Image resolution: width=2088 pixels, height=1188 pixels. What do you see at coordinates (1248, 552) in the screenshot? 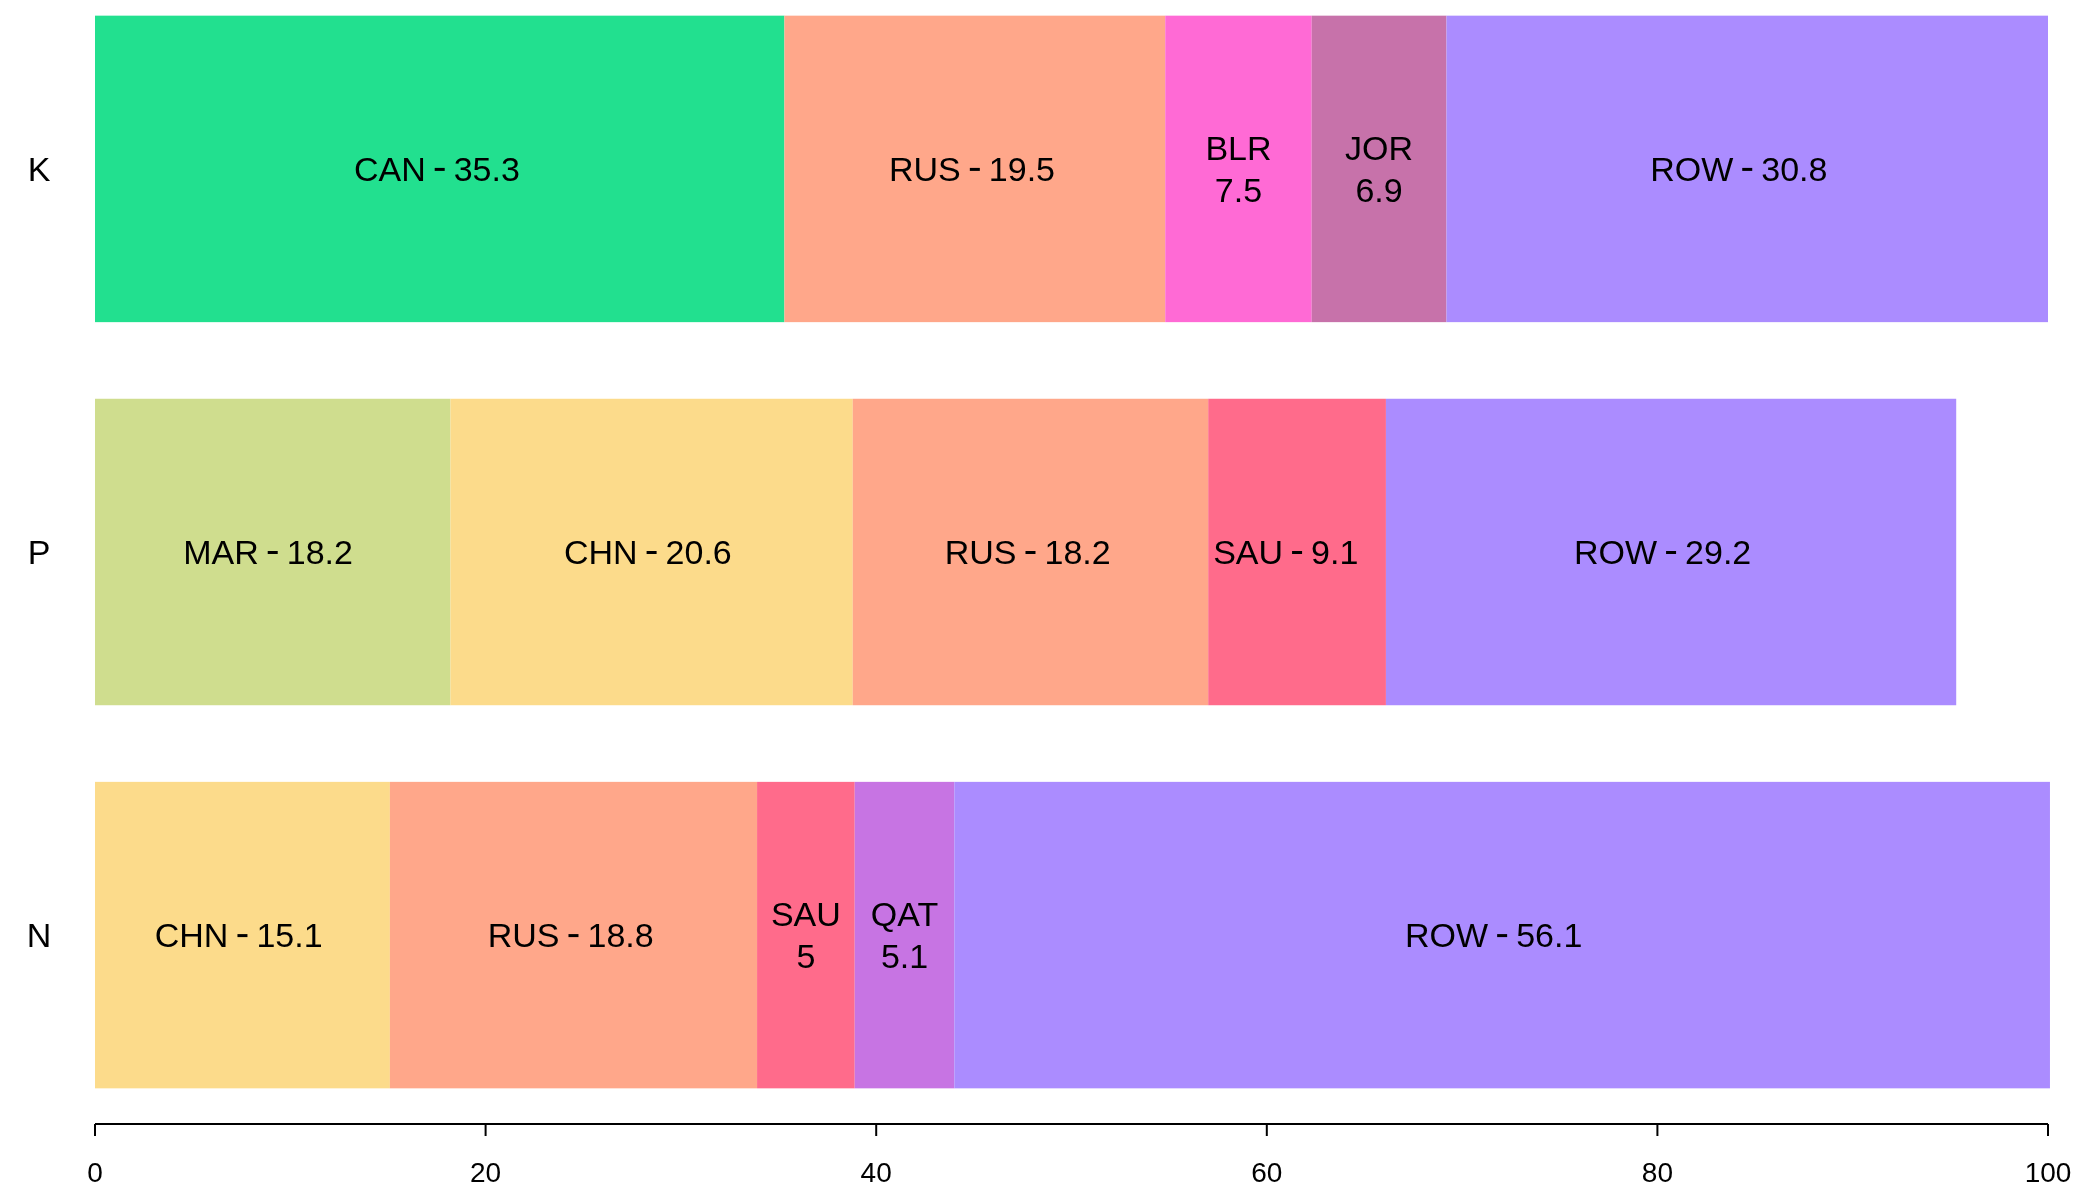
I see `series-label: SAU` at bounding box center [1248, 552].